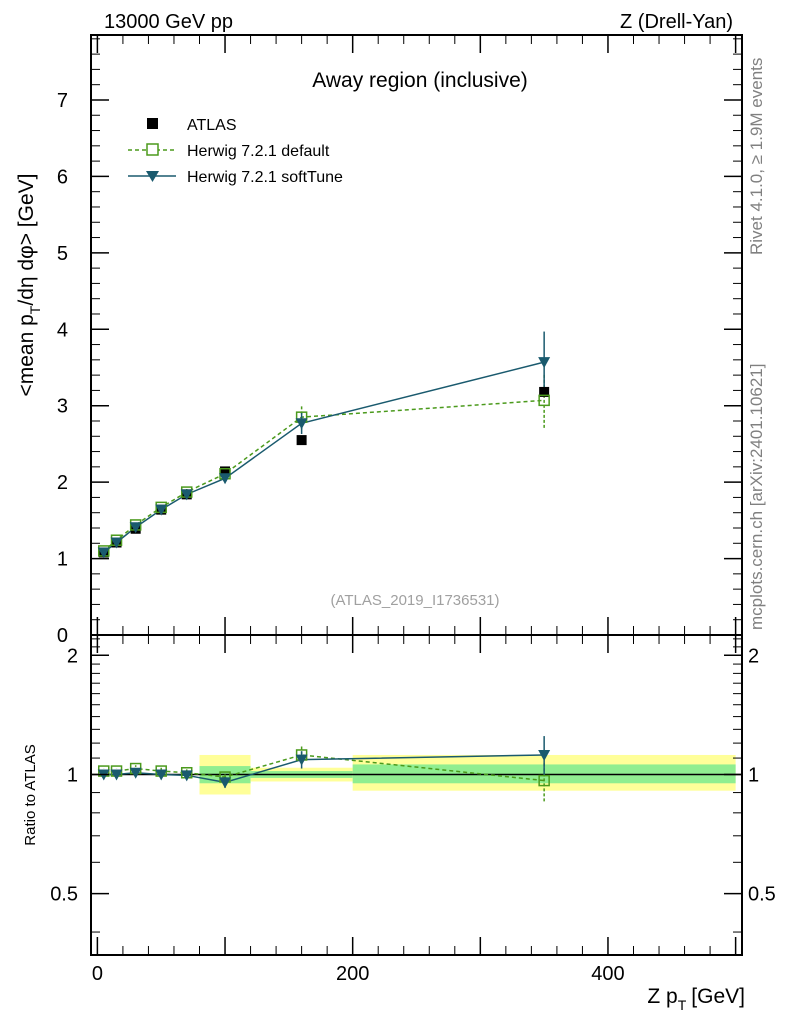  Describe the element at coordinates (30, 794) in the screenshot. I see `ratio-y-title: Ratio to ATLAS` at that location.